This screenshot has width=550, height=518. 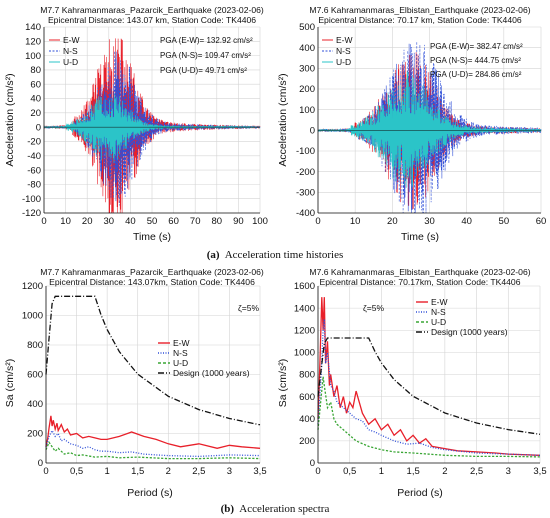 What do you see at coordinates (206, 40) in the screenshot?
I see `pga-annotation-ew: PGA (E-W)= 132.92 cm/s²` at bounding box center [206, 40].